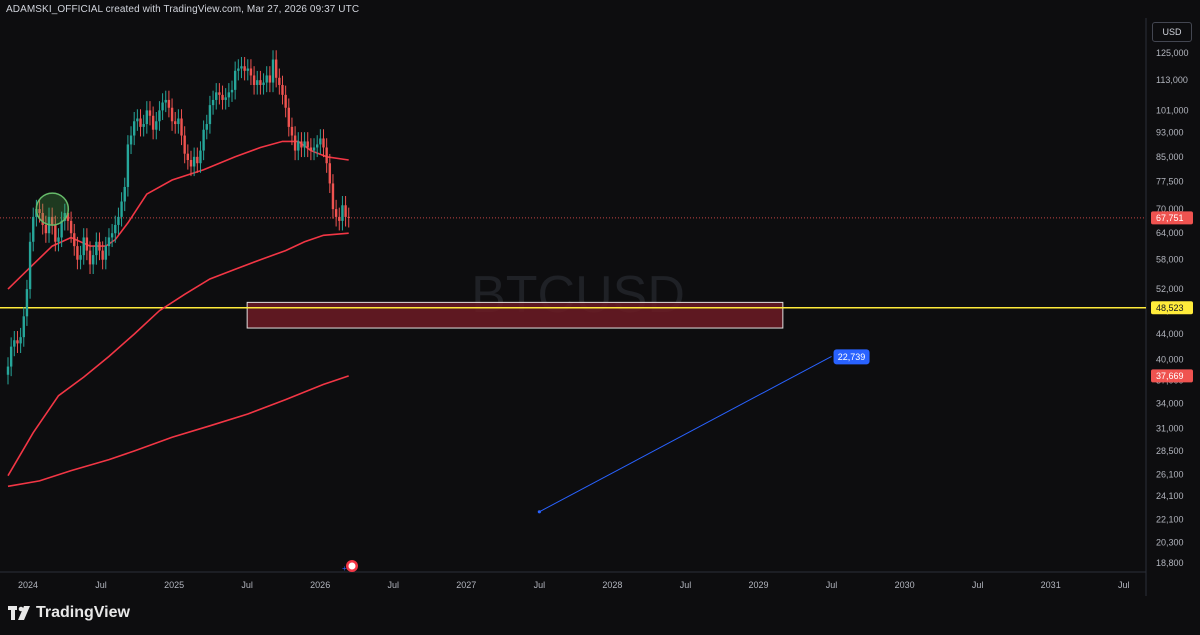  I want to click on time-tick-label: 2030, so click(905, 585).